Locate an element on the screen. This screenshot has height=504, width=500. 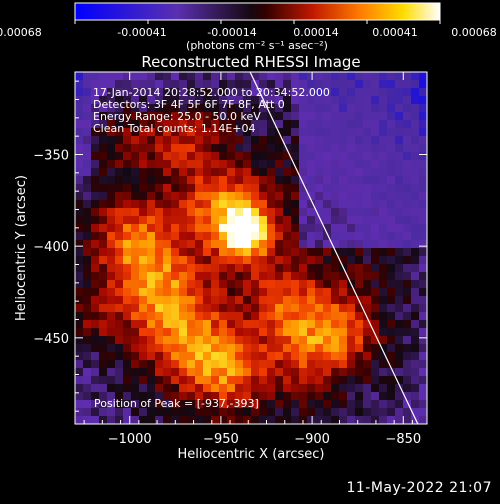
colorbar-tick-label: -0.00014 is located at coordinates (231, 32).